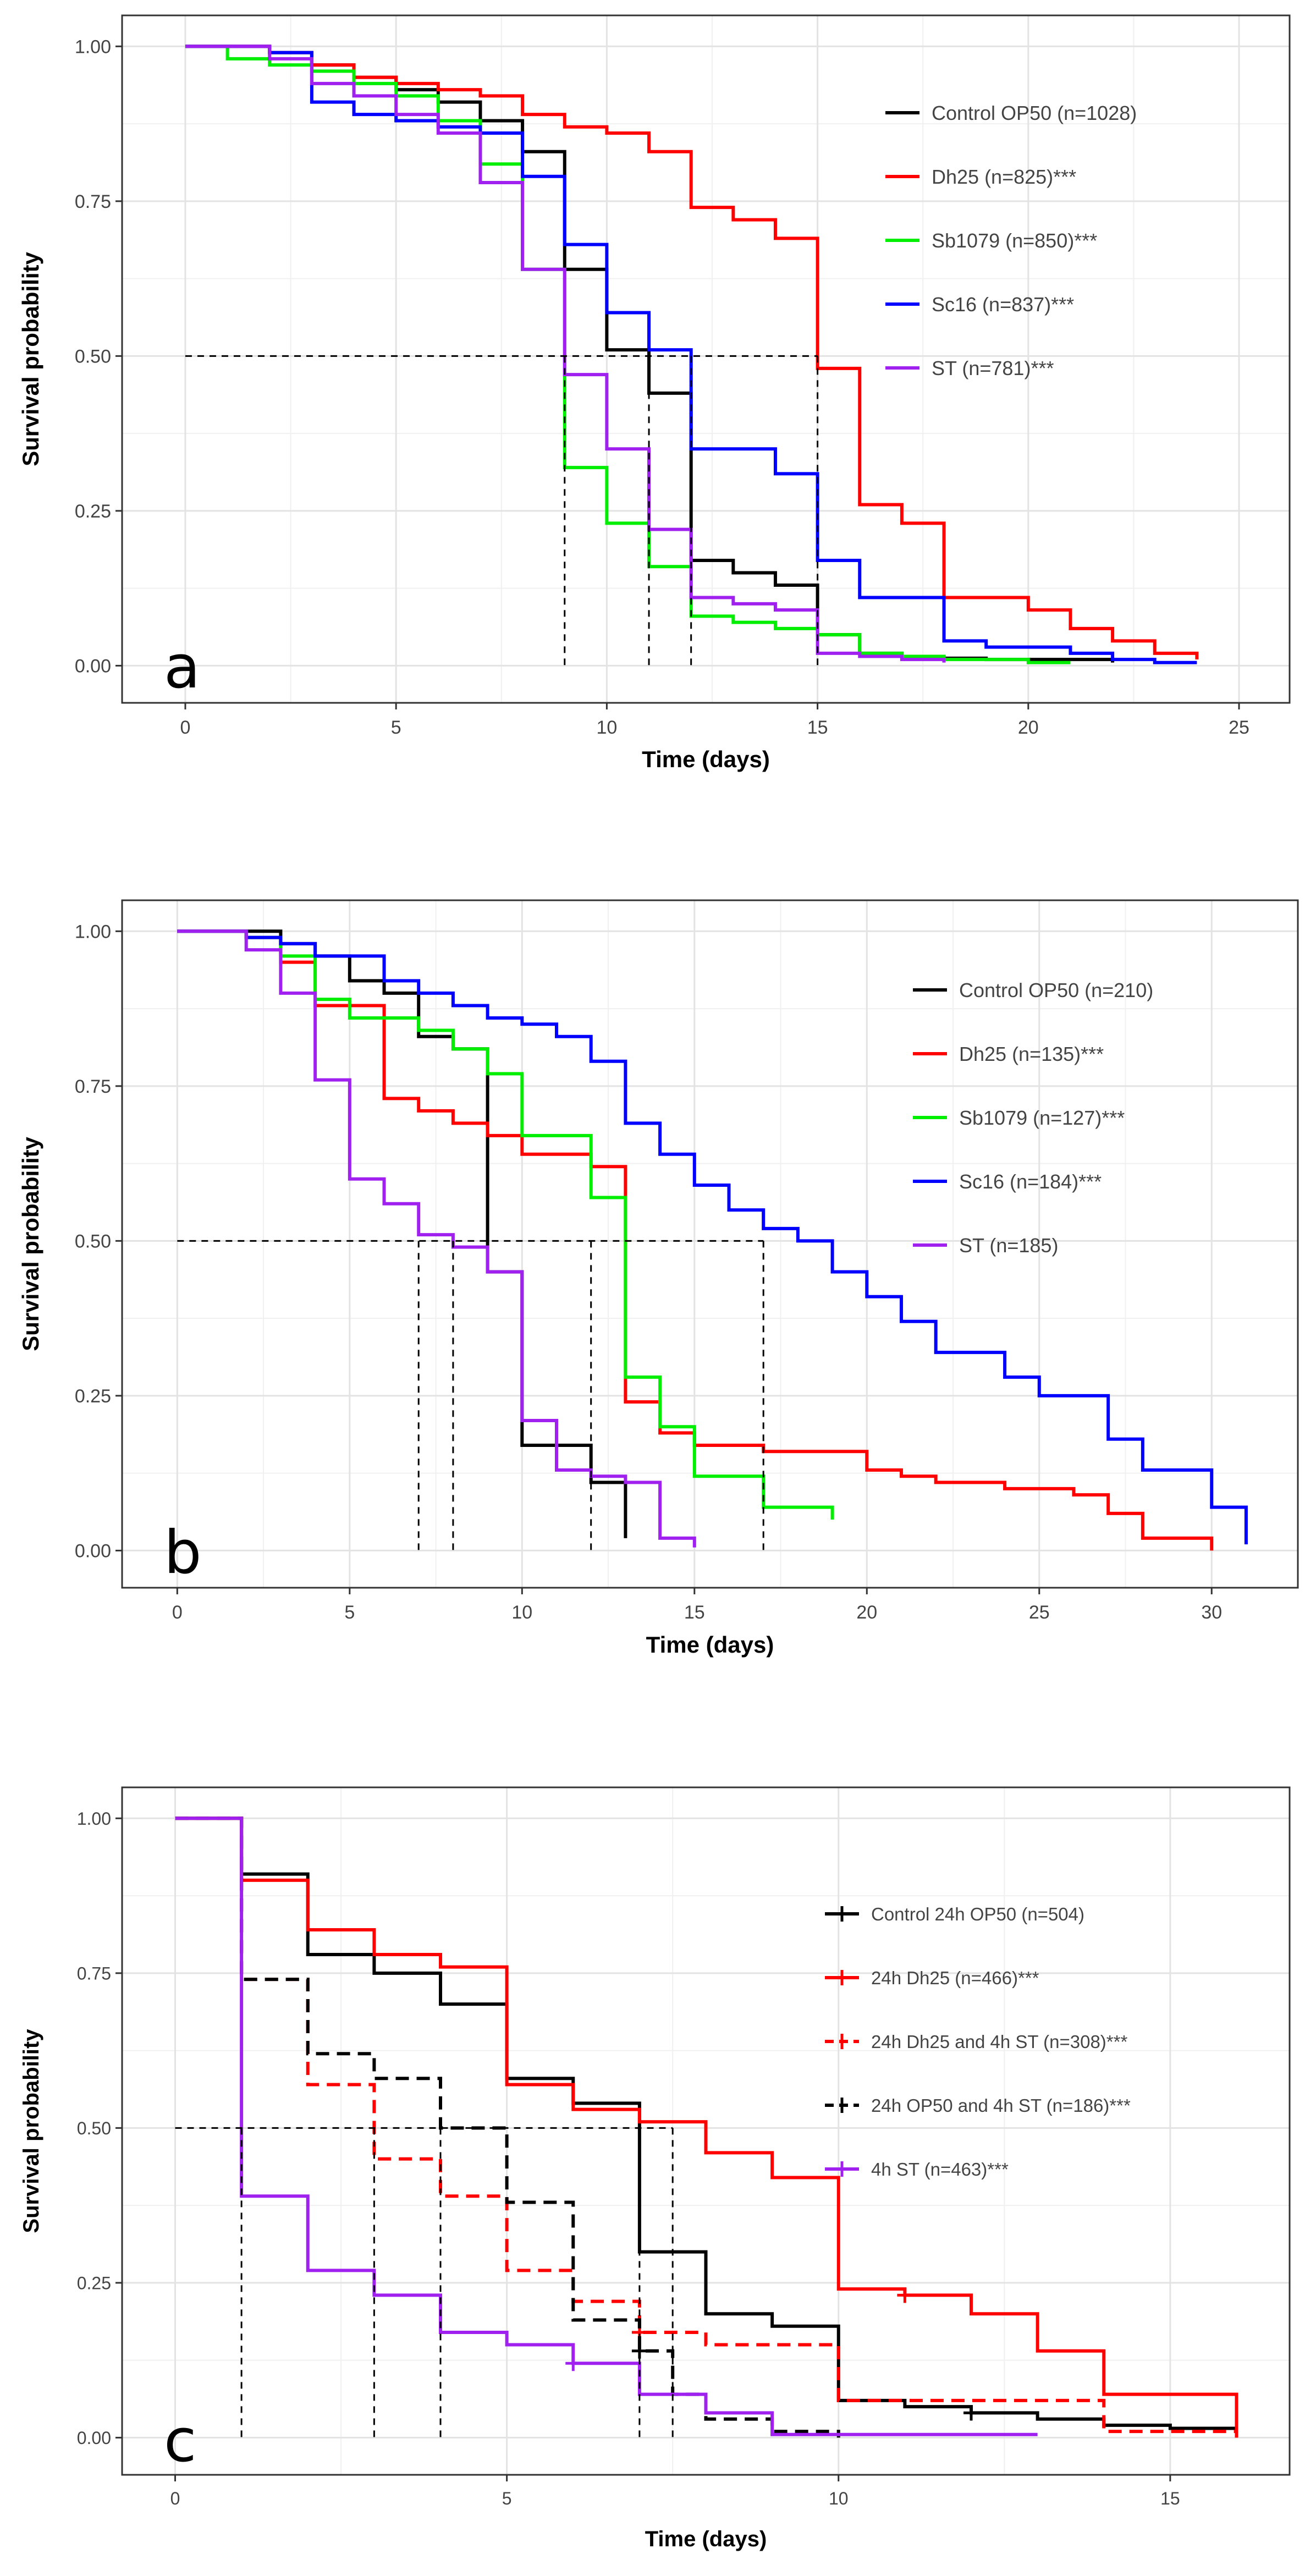 The width and height of the screenshot is (1316, 2576). What do you see at coordinates (955, 1978) in the screenshot?
I see `legend-label: 24h Dh25 (n=466)***` at bounding box center [955, 1978].